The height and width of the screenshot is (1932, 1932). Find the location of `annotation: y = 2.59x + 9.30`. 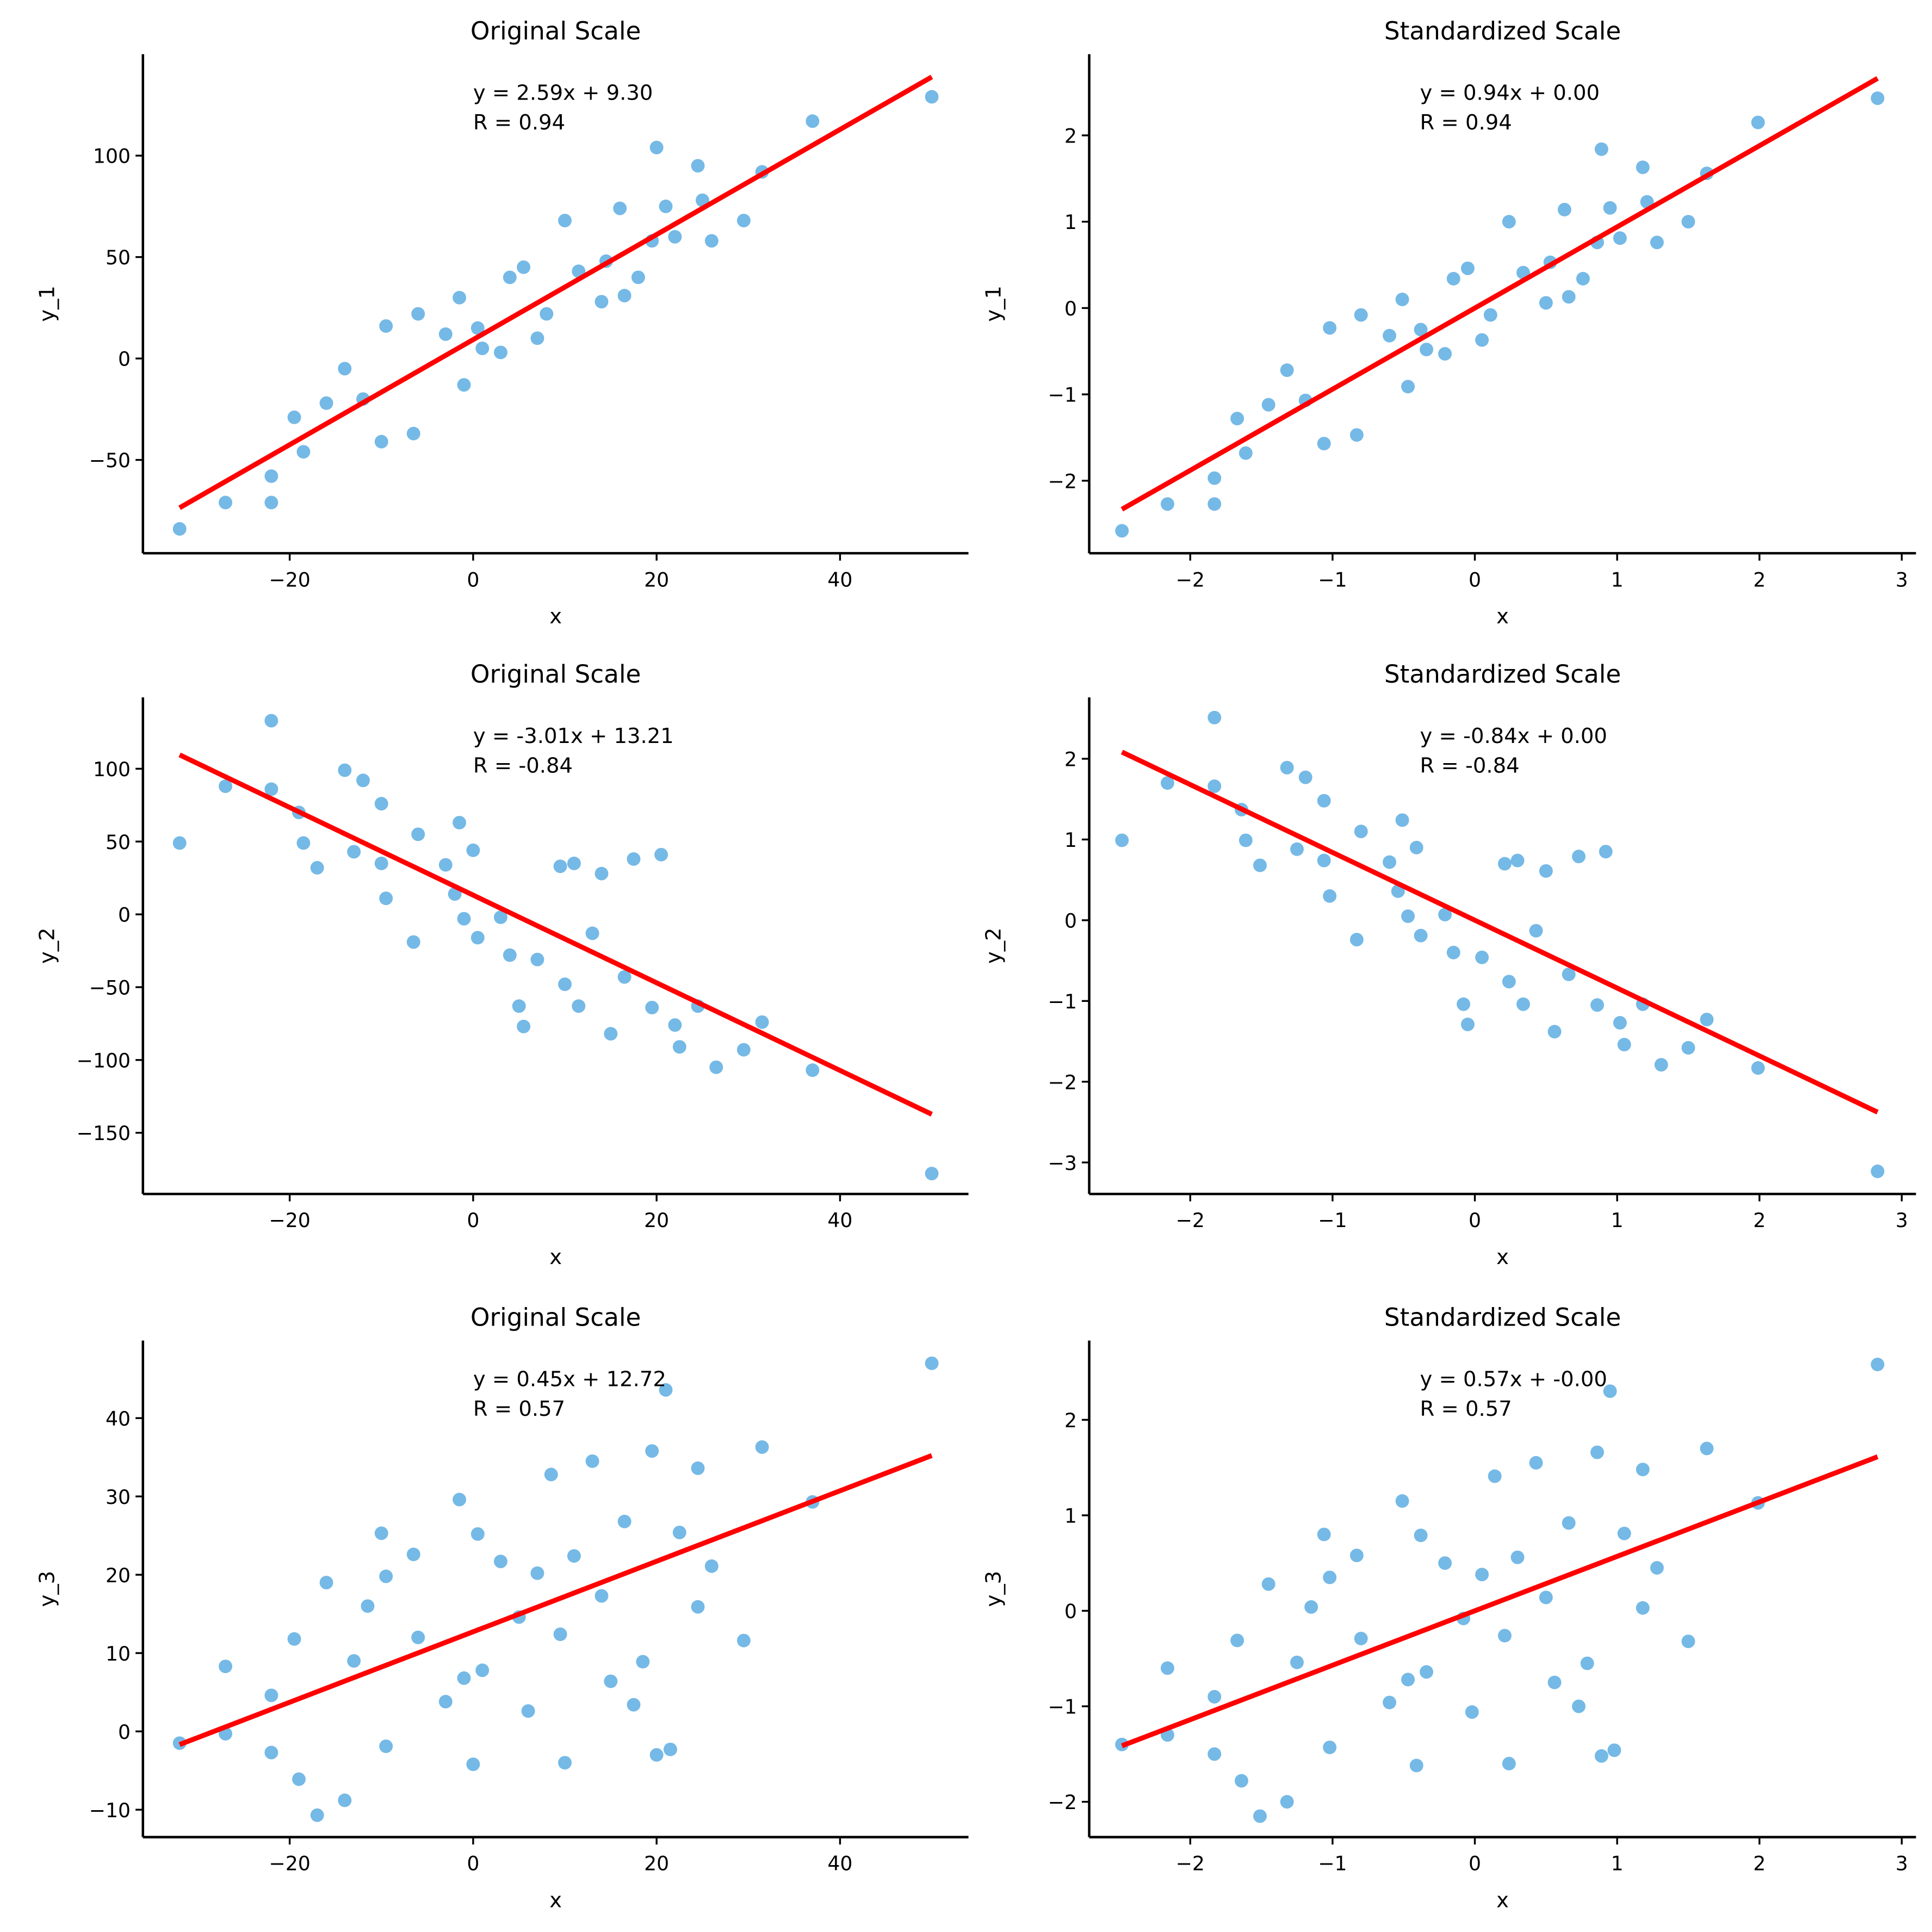

annotation: y = 2.59x + 9.30 is located at coordinates (563, 93).